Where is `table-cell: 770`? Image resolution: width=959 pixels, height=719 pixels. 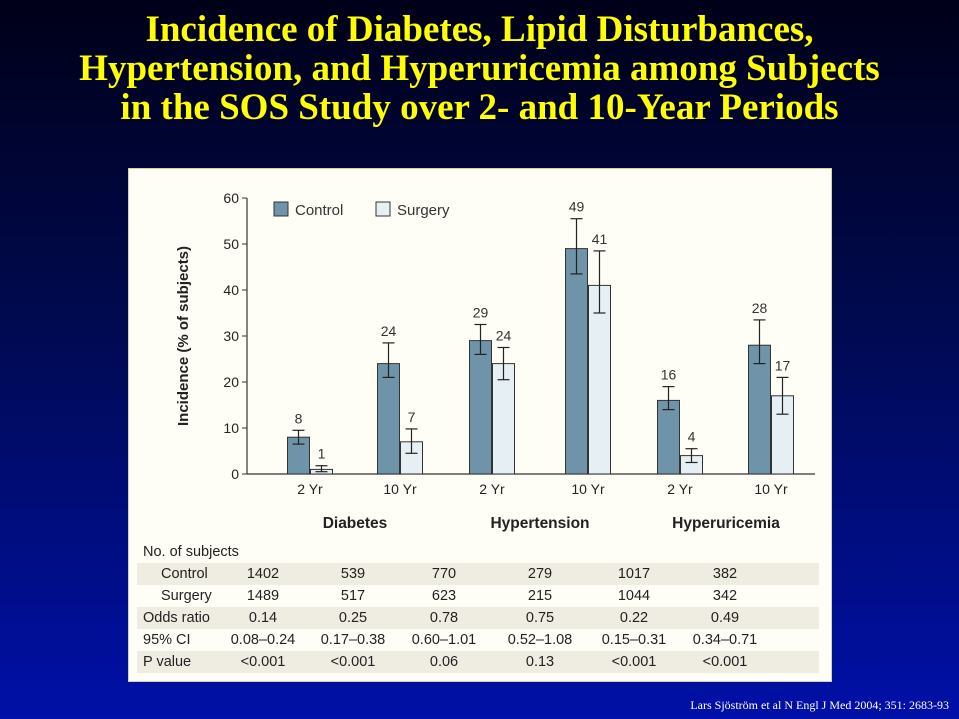
table-cell: 770 is located at coordinates (444, 574).